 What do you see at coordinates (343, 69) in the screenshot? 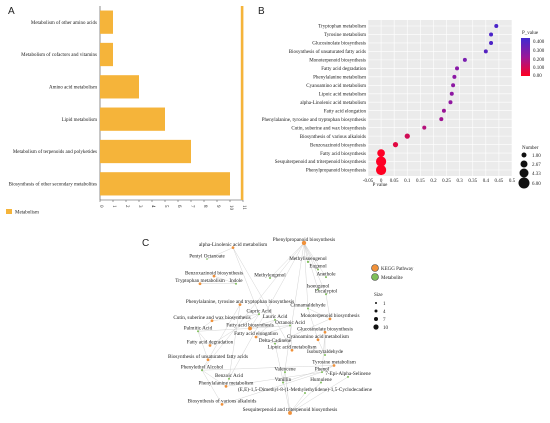
I see `category-label: Fatty acid degradation` at bounding box center [343, 69].